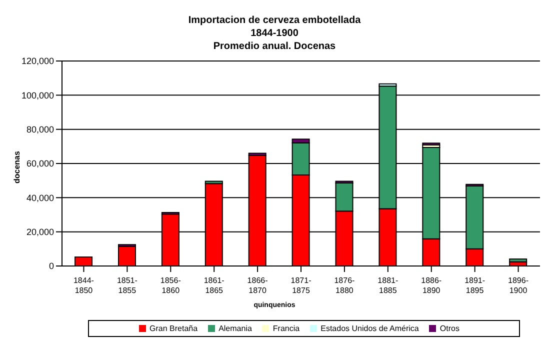 The height and width of the screenshot is (341, 549). I want to click on x-tick-label: 1881-1885, so click(388, 285).